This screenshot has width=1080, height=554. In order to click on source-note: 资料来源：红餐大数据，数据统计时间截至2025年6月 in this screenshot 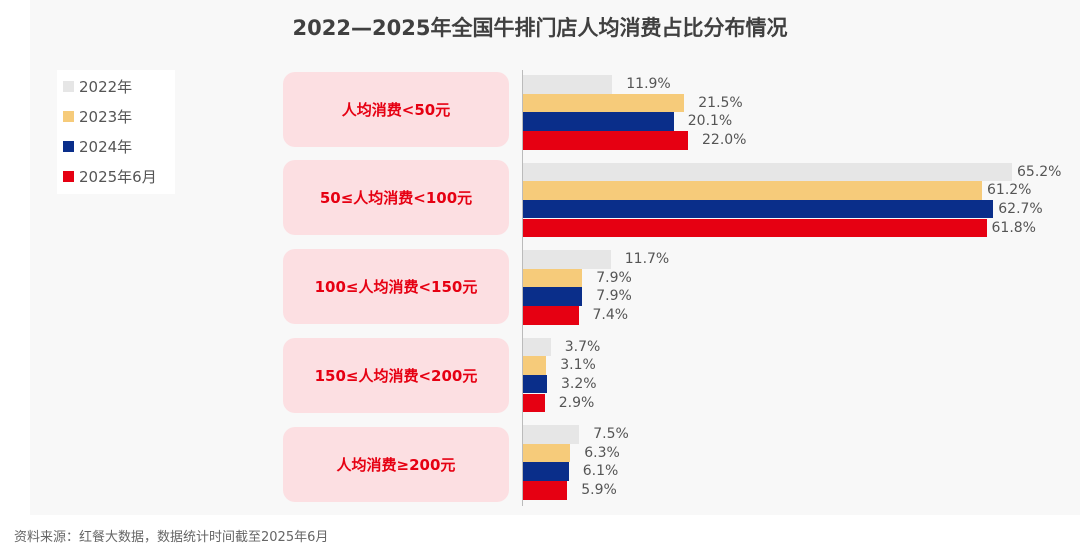, I will do `click(171, 537)`.